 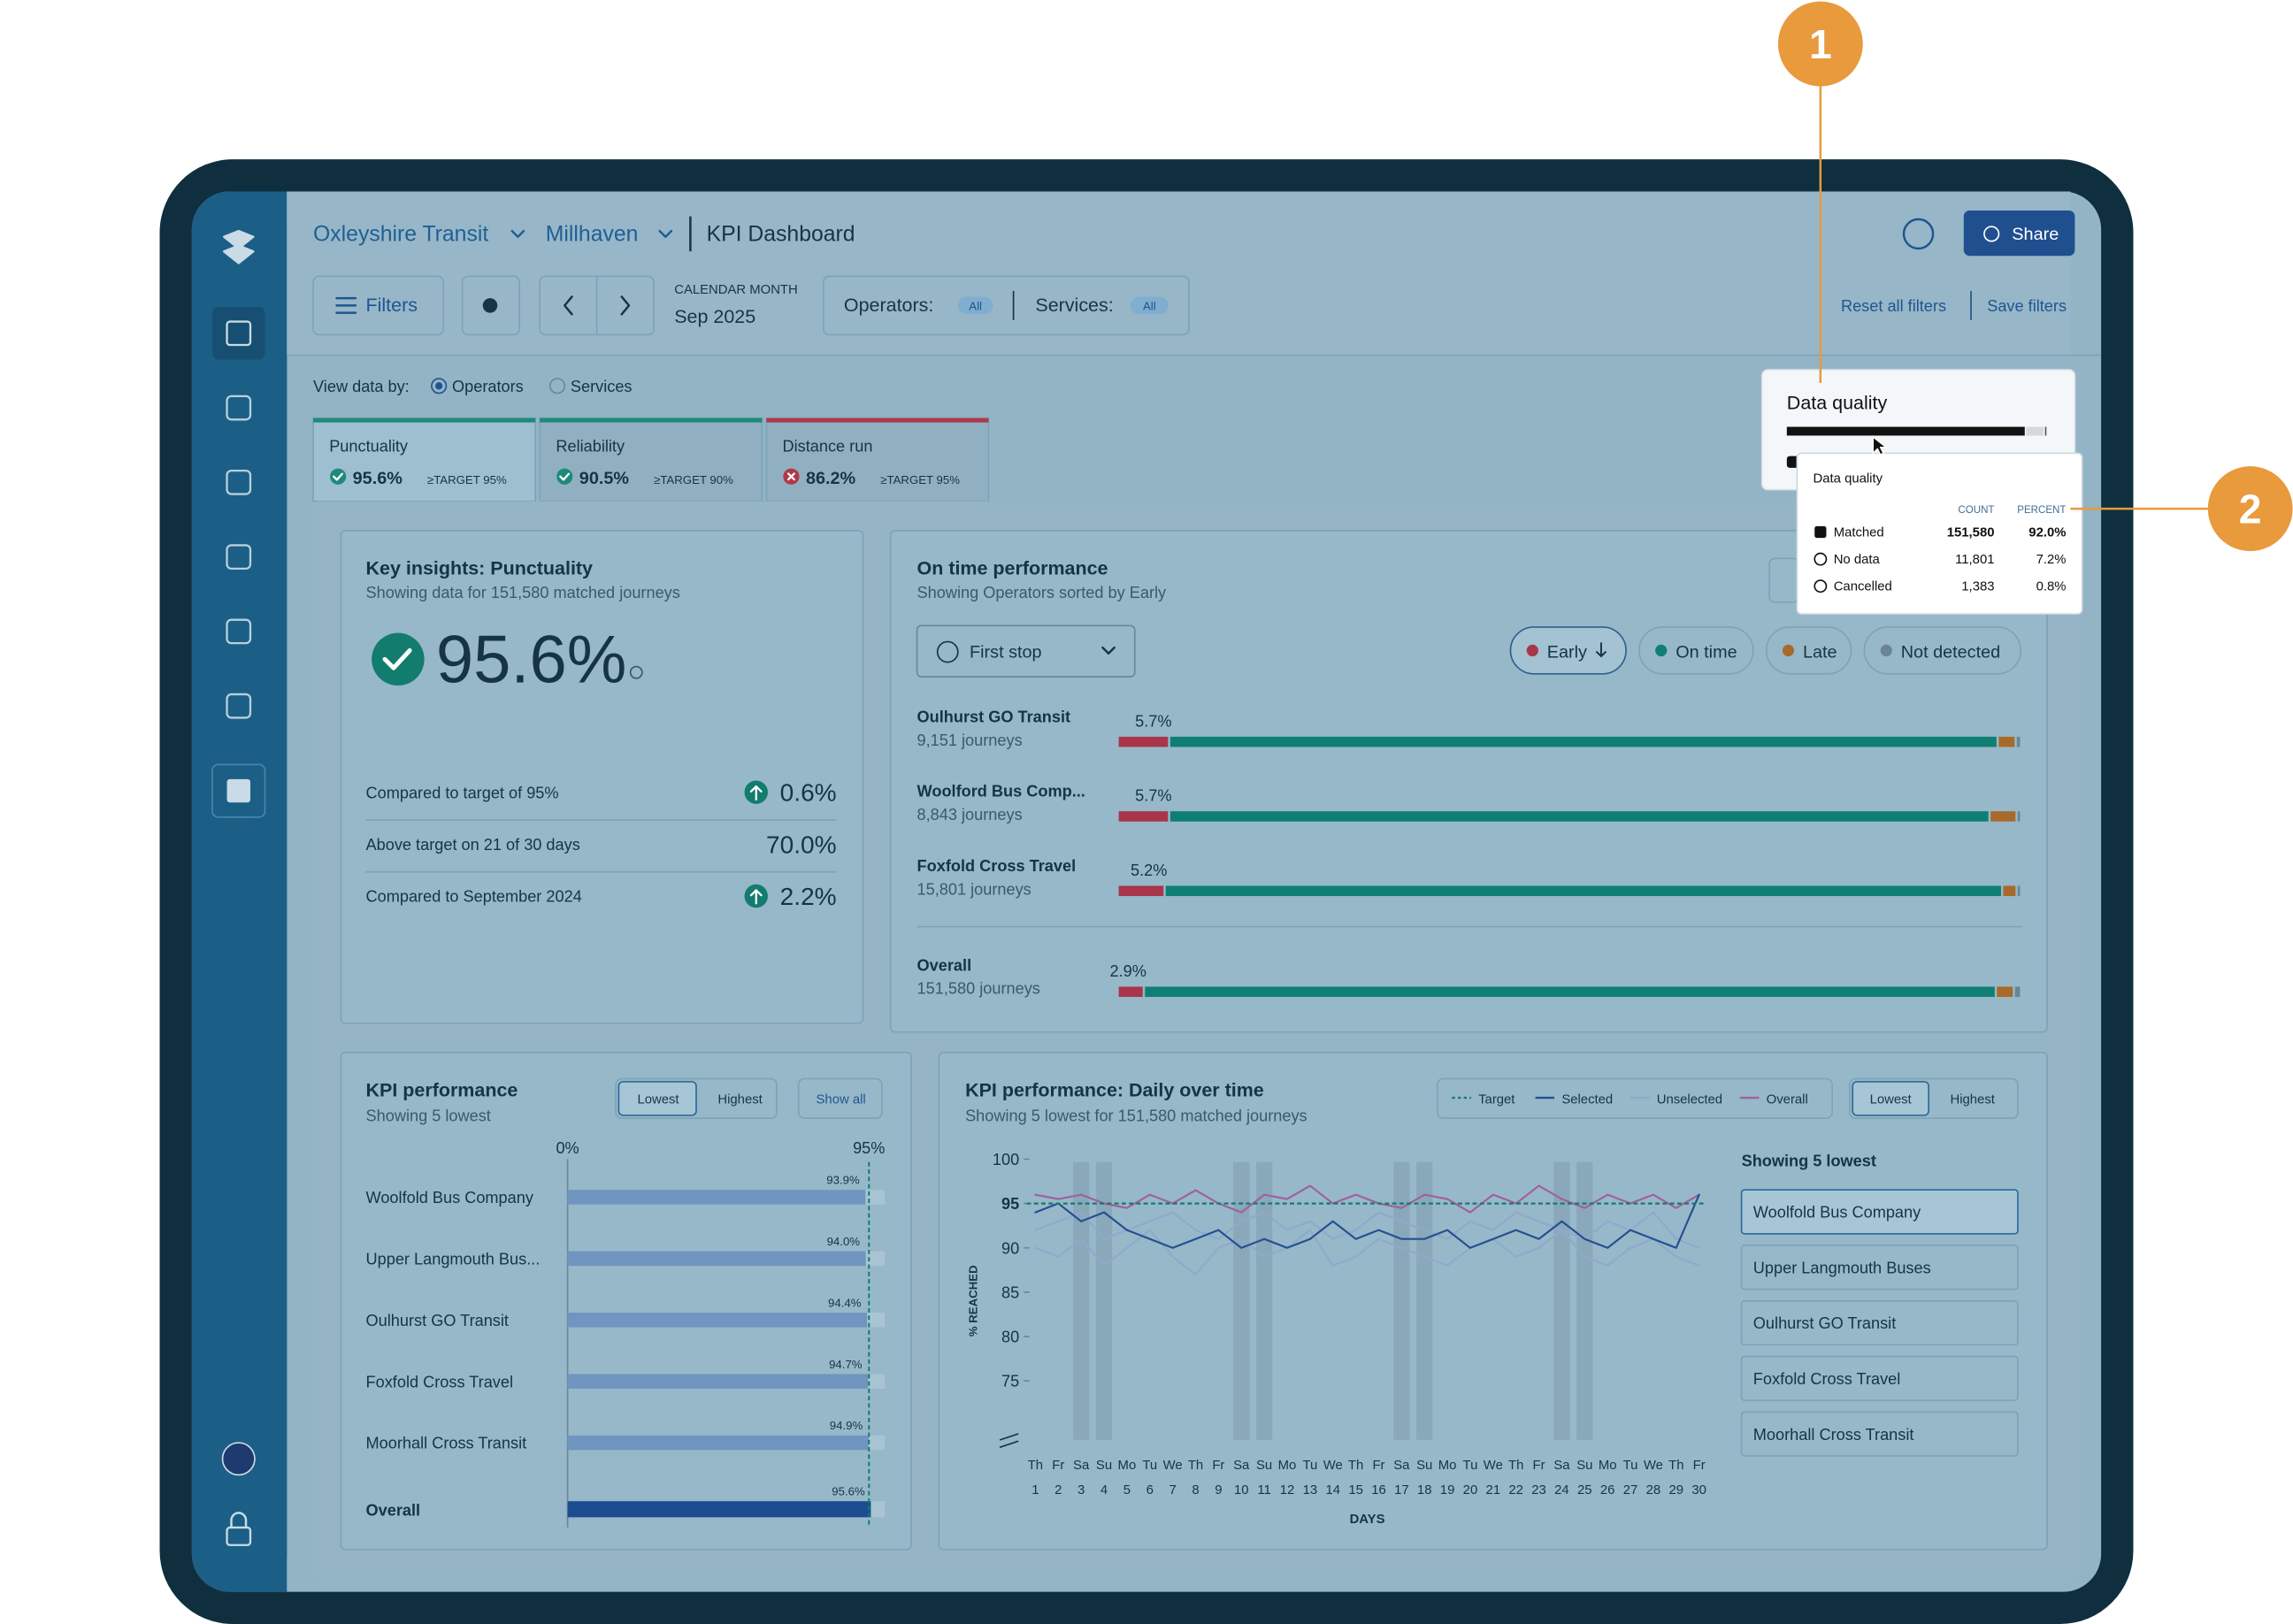 What do you see at coordinates (2041, 510) in the screenshot?
I see `label: PERCENT` at bounding box center [2041, 510].